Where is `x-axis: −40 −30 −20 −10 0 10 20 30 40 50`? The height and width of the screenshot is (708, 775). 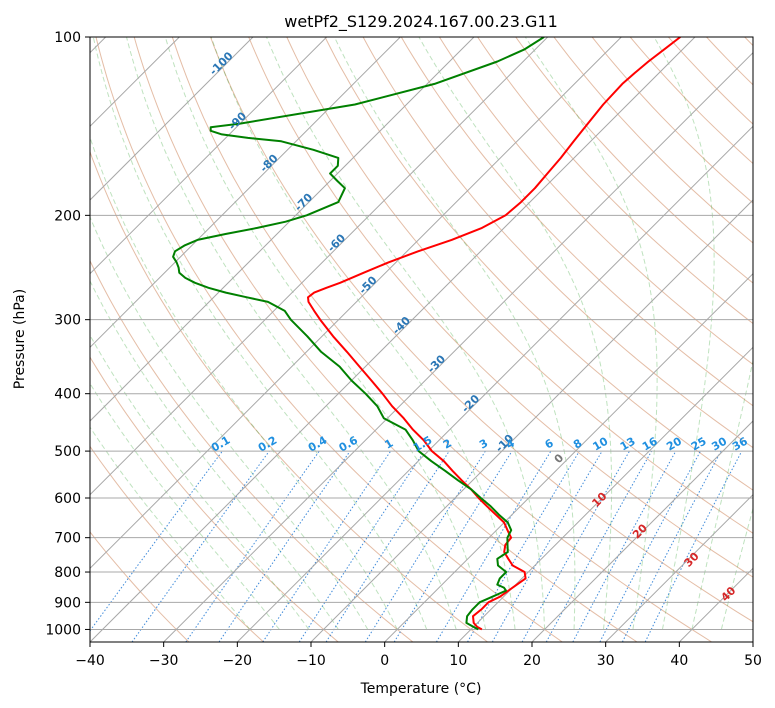 x-axis: −40 −30 −20 −10 0 10 20 30 40 50 is located at coordinates (418, 655).